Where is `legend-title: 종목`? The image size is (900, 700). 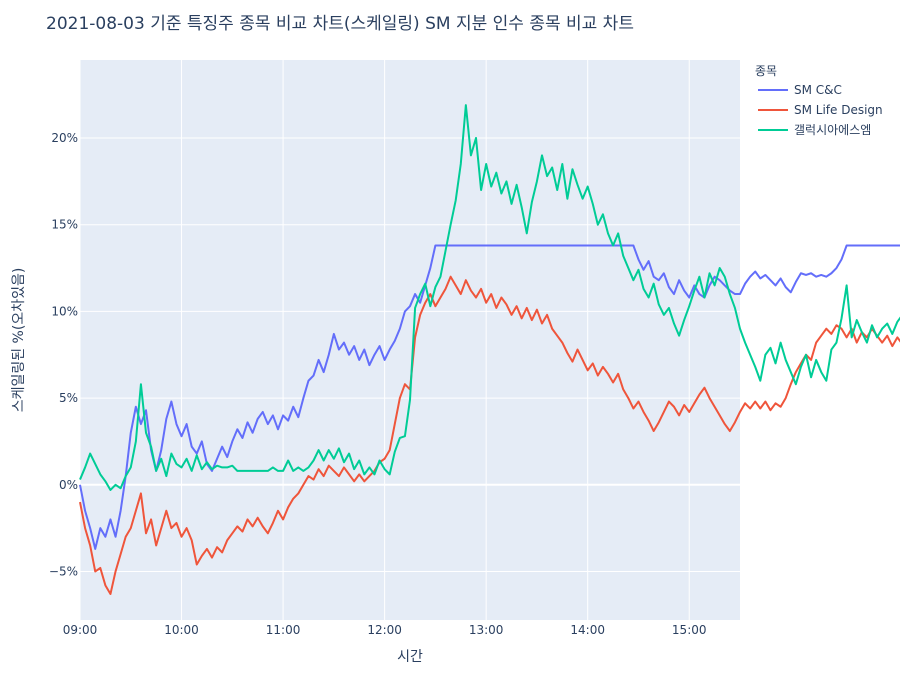 legend-title: 종목 is located at coordinates (766, 71).